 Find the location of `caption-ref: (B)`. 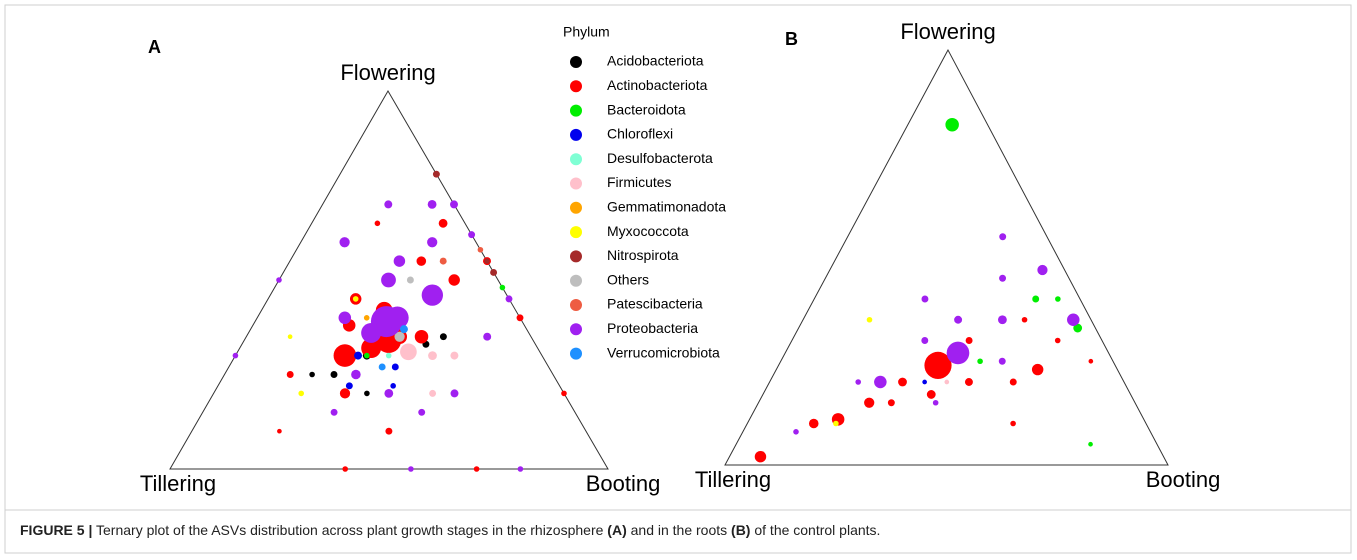

caption-ref: (B) is located at coordinates (741, 530).